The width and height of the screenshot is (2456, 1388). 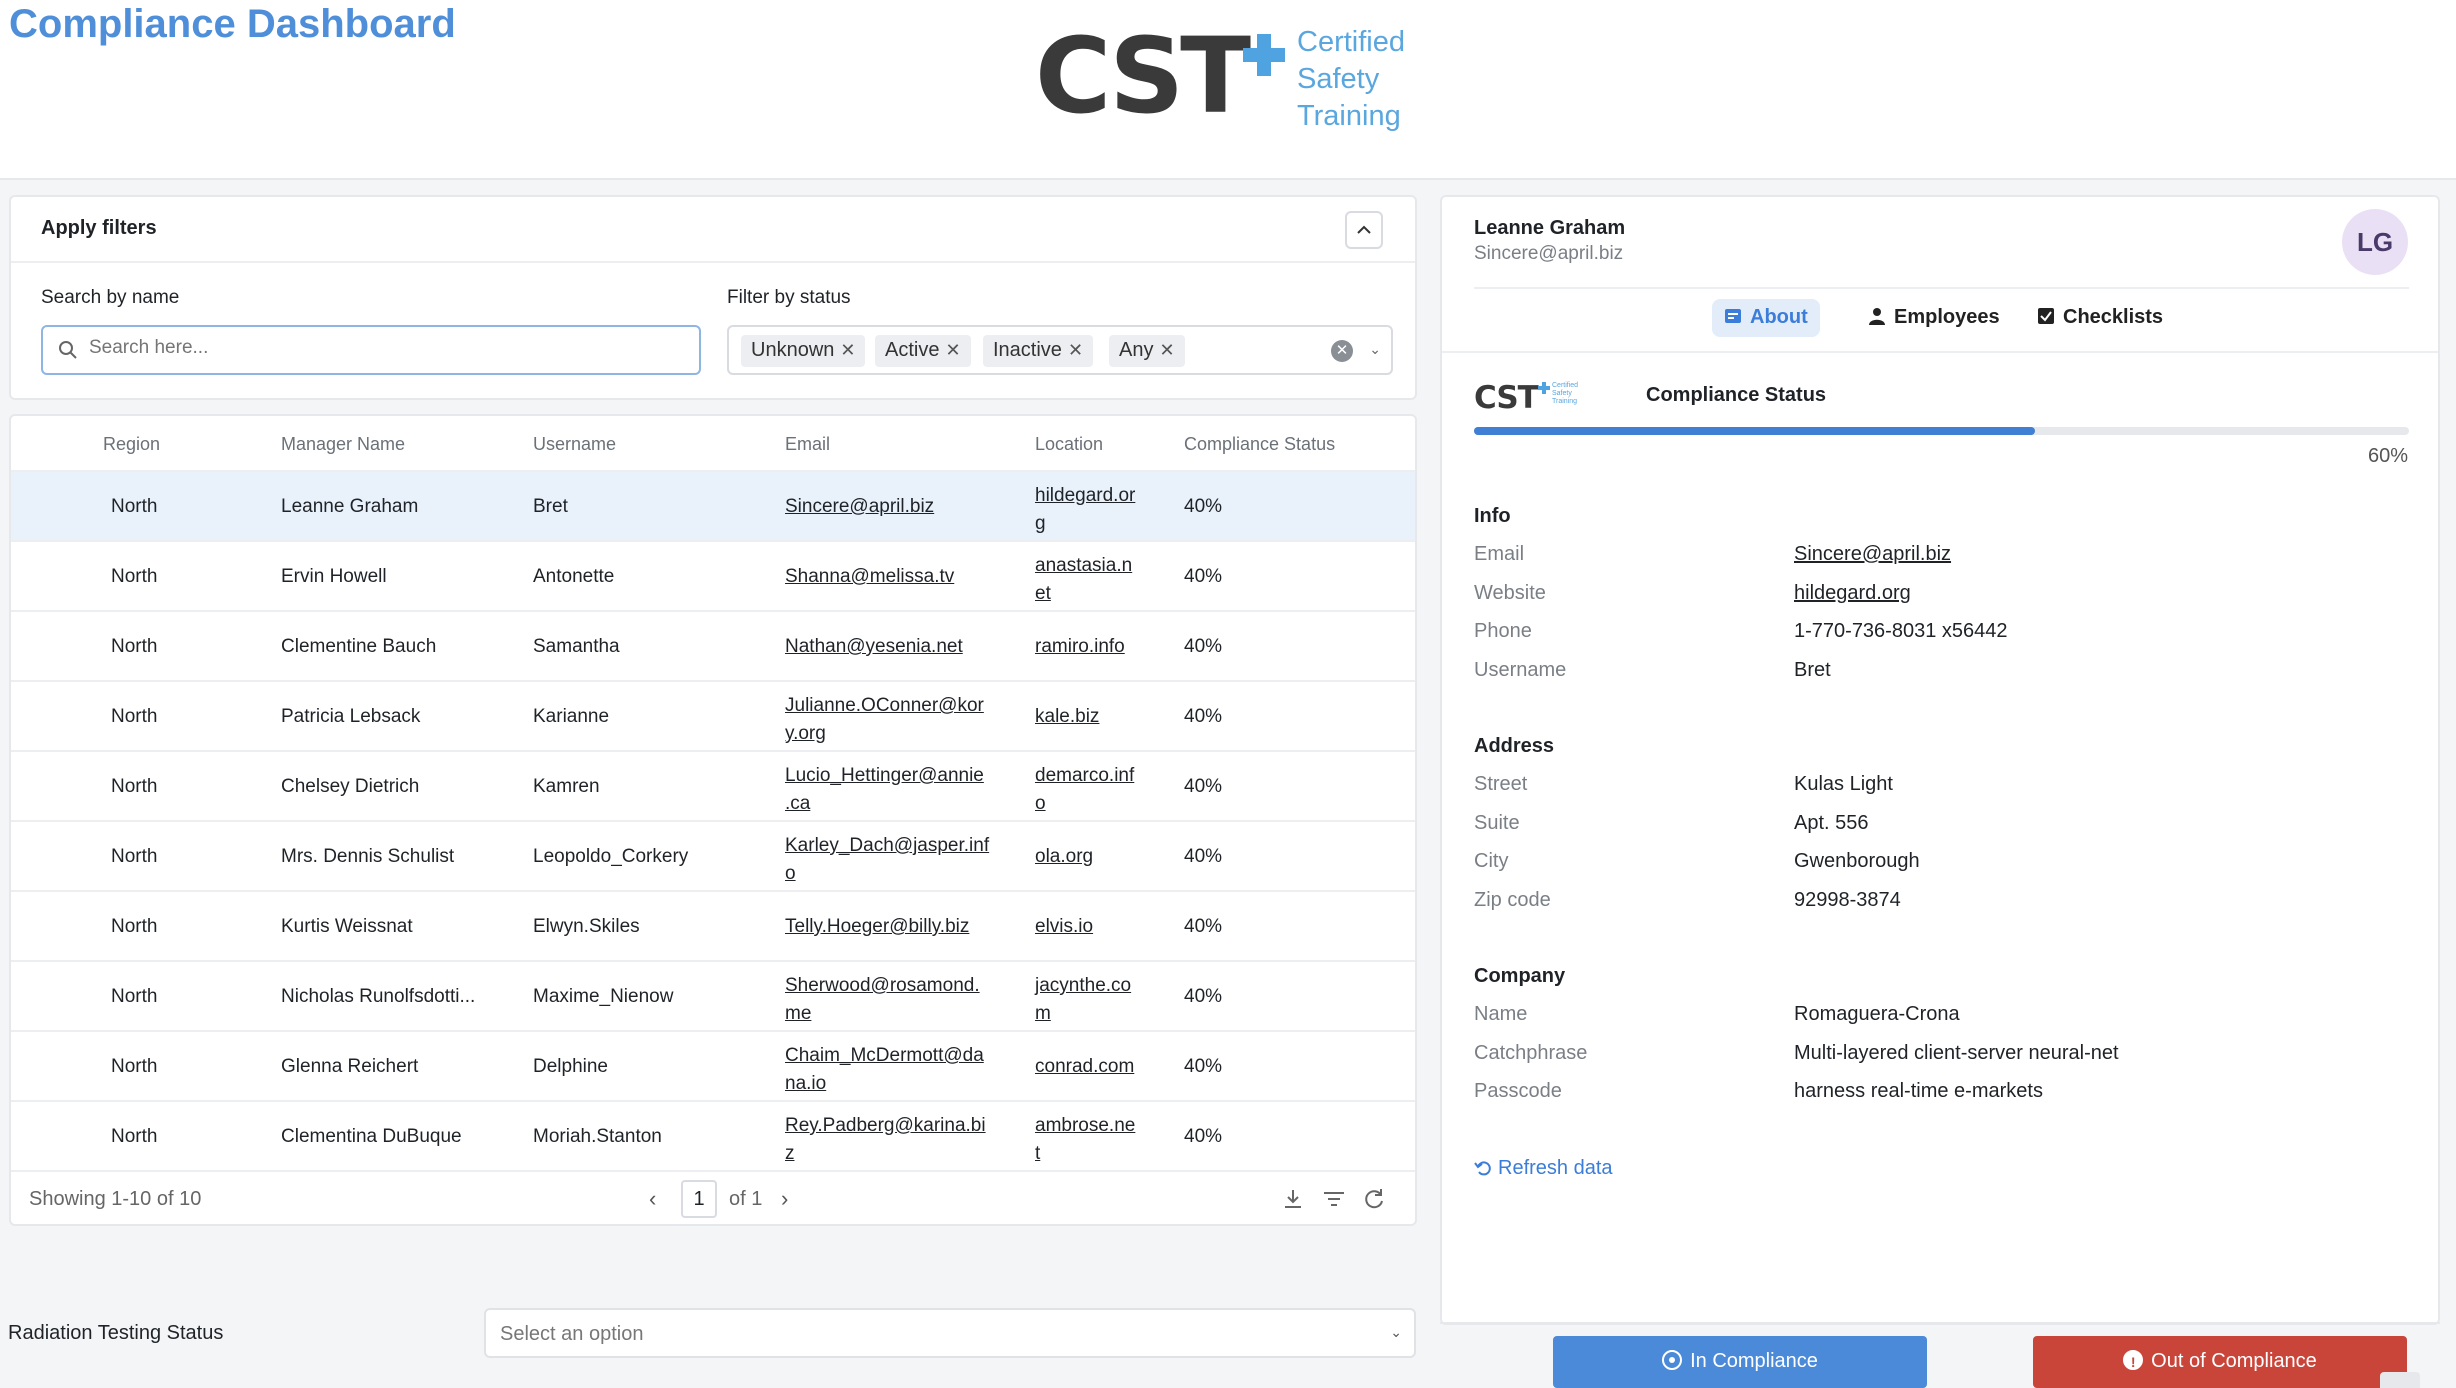 I want to click on logo-tagline: Certified Safety Training, so click(x=1351, y=79).